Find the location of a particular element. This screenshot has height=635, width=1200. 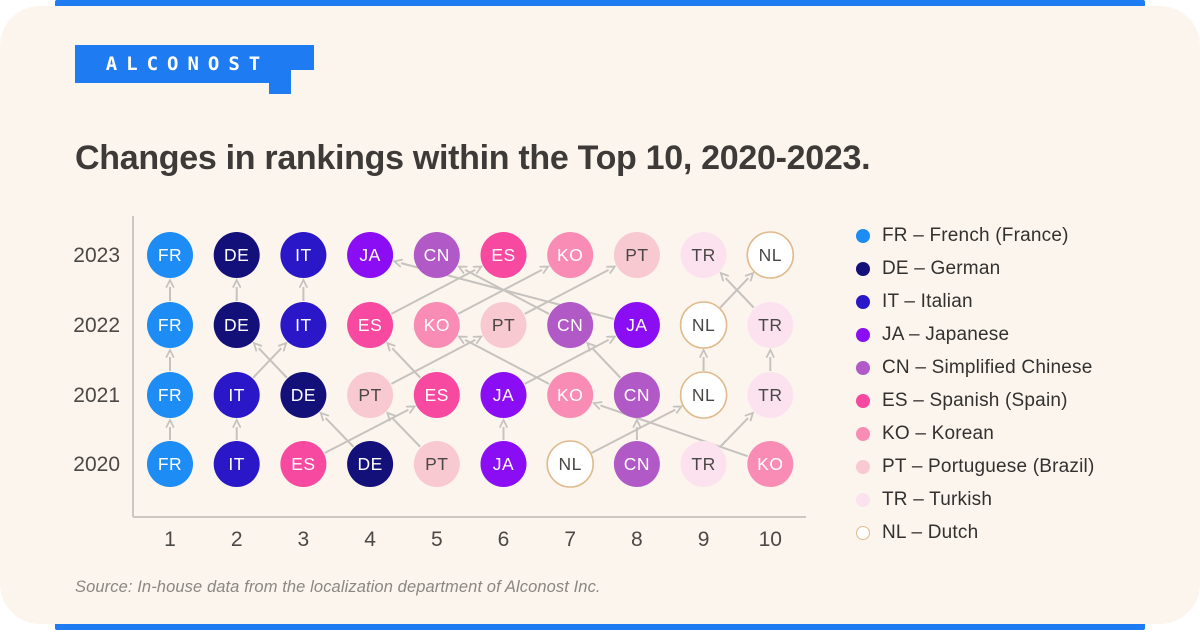

legend-item-es: ES – Spanish (Spain) is located at coordinates (975, 400).